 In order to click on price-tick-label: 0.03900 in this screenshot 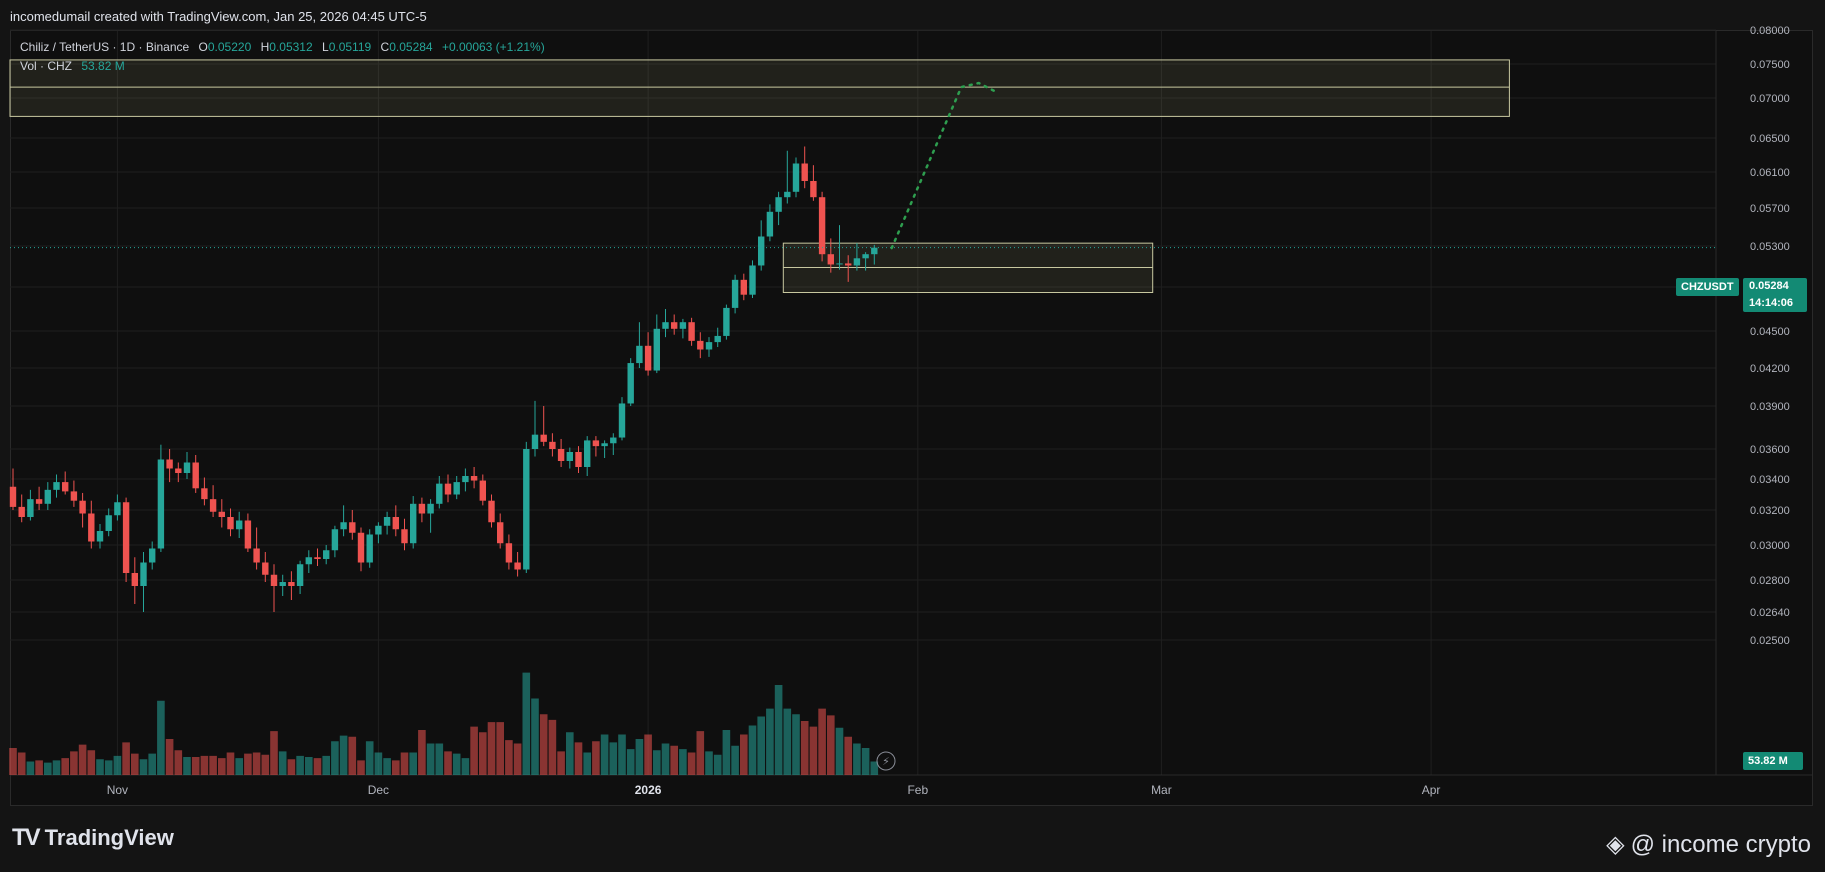, I will do `click(1770, 407)`.